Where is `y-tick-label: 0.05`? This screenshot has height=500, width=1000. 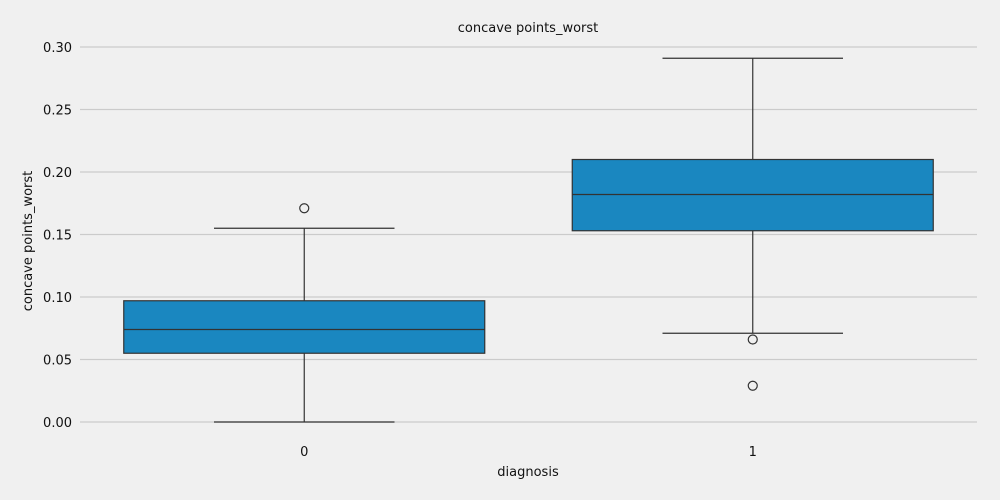 y-tick-label: 0.05 is located at coordinates (57, 361).